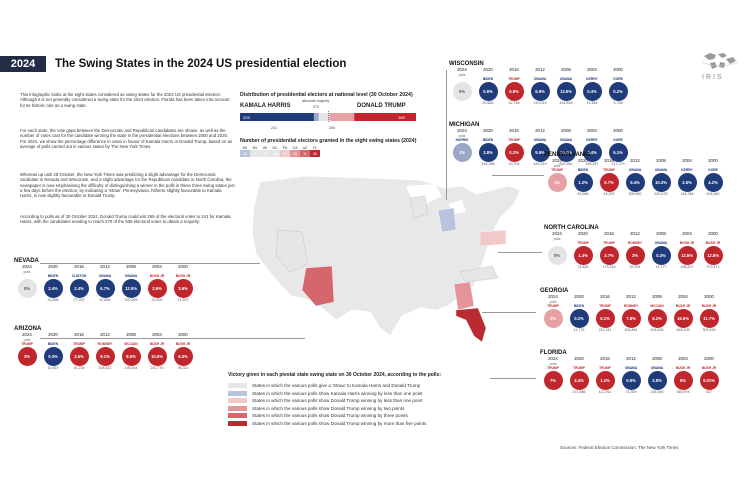 The height and width of the screenshot is (500, 750). Describe the element at coordinates (488, 79) in the screenshot. I see `winner-label: BIDEN` at that location.